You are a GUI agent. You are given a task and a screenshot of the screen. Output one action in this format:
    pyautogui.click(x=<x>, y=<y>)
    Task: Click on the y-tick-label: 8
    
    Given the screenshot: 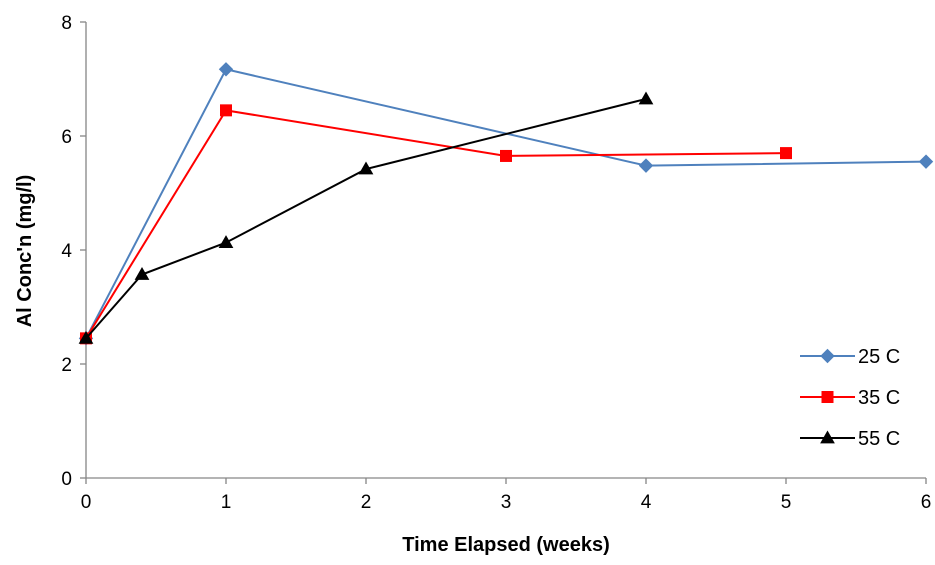 What is the action you would take?
    pyautogui.click(x=66, y=23)
    